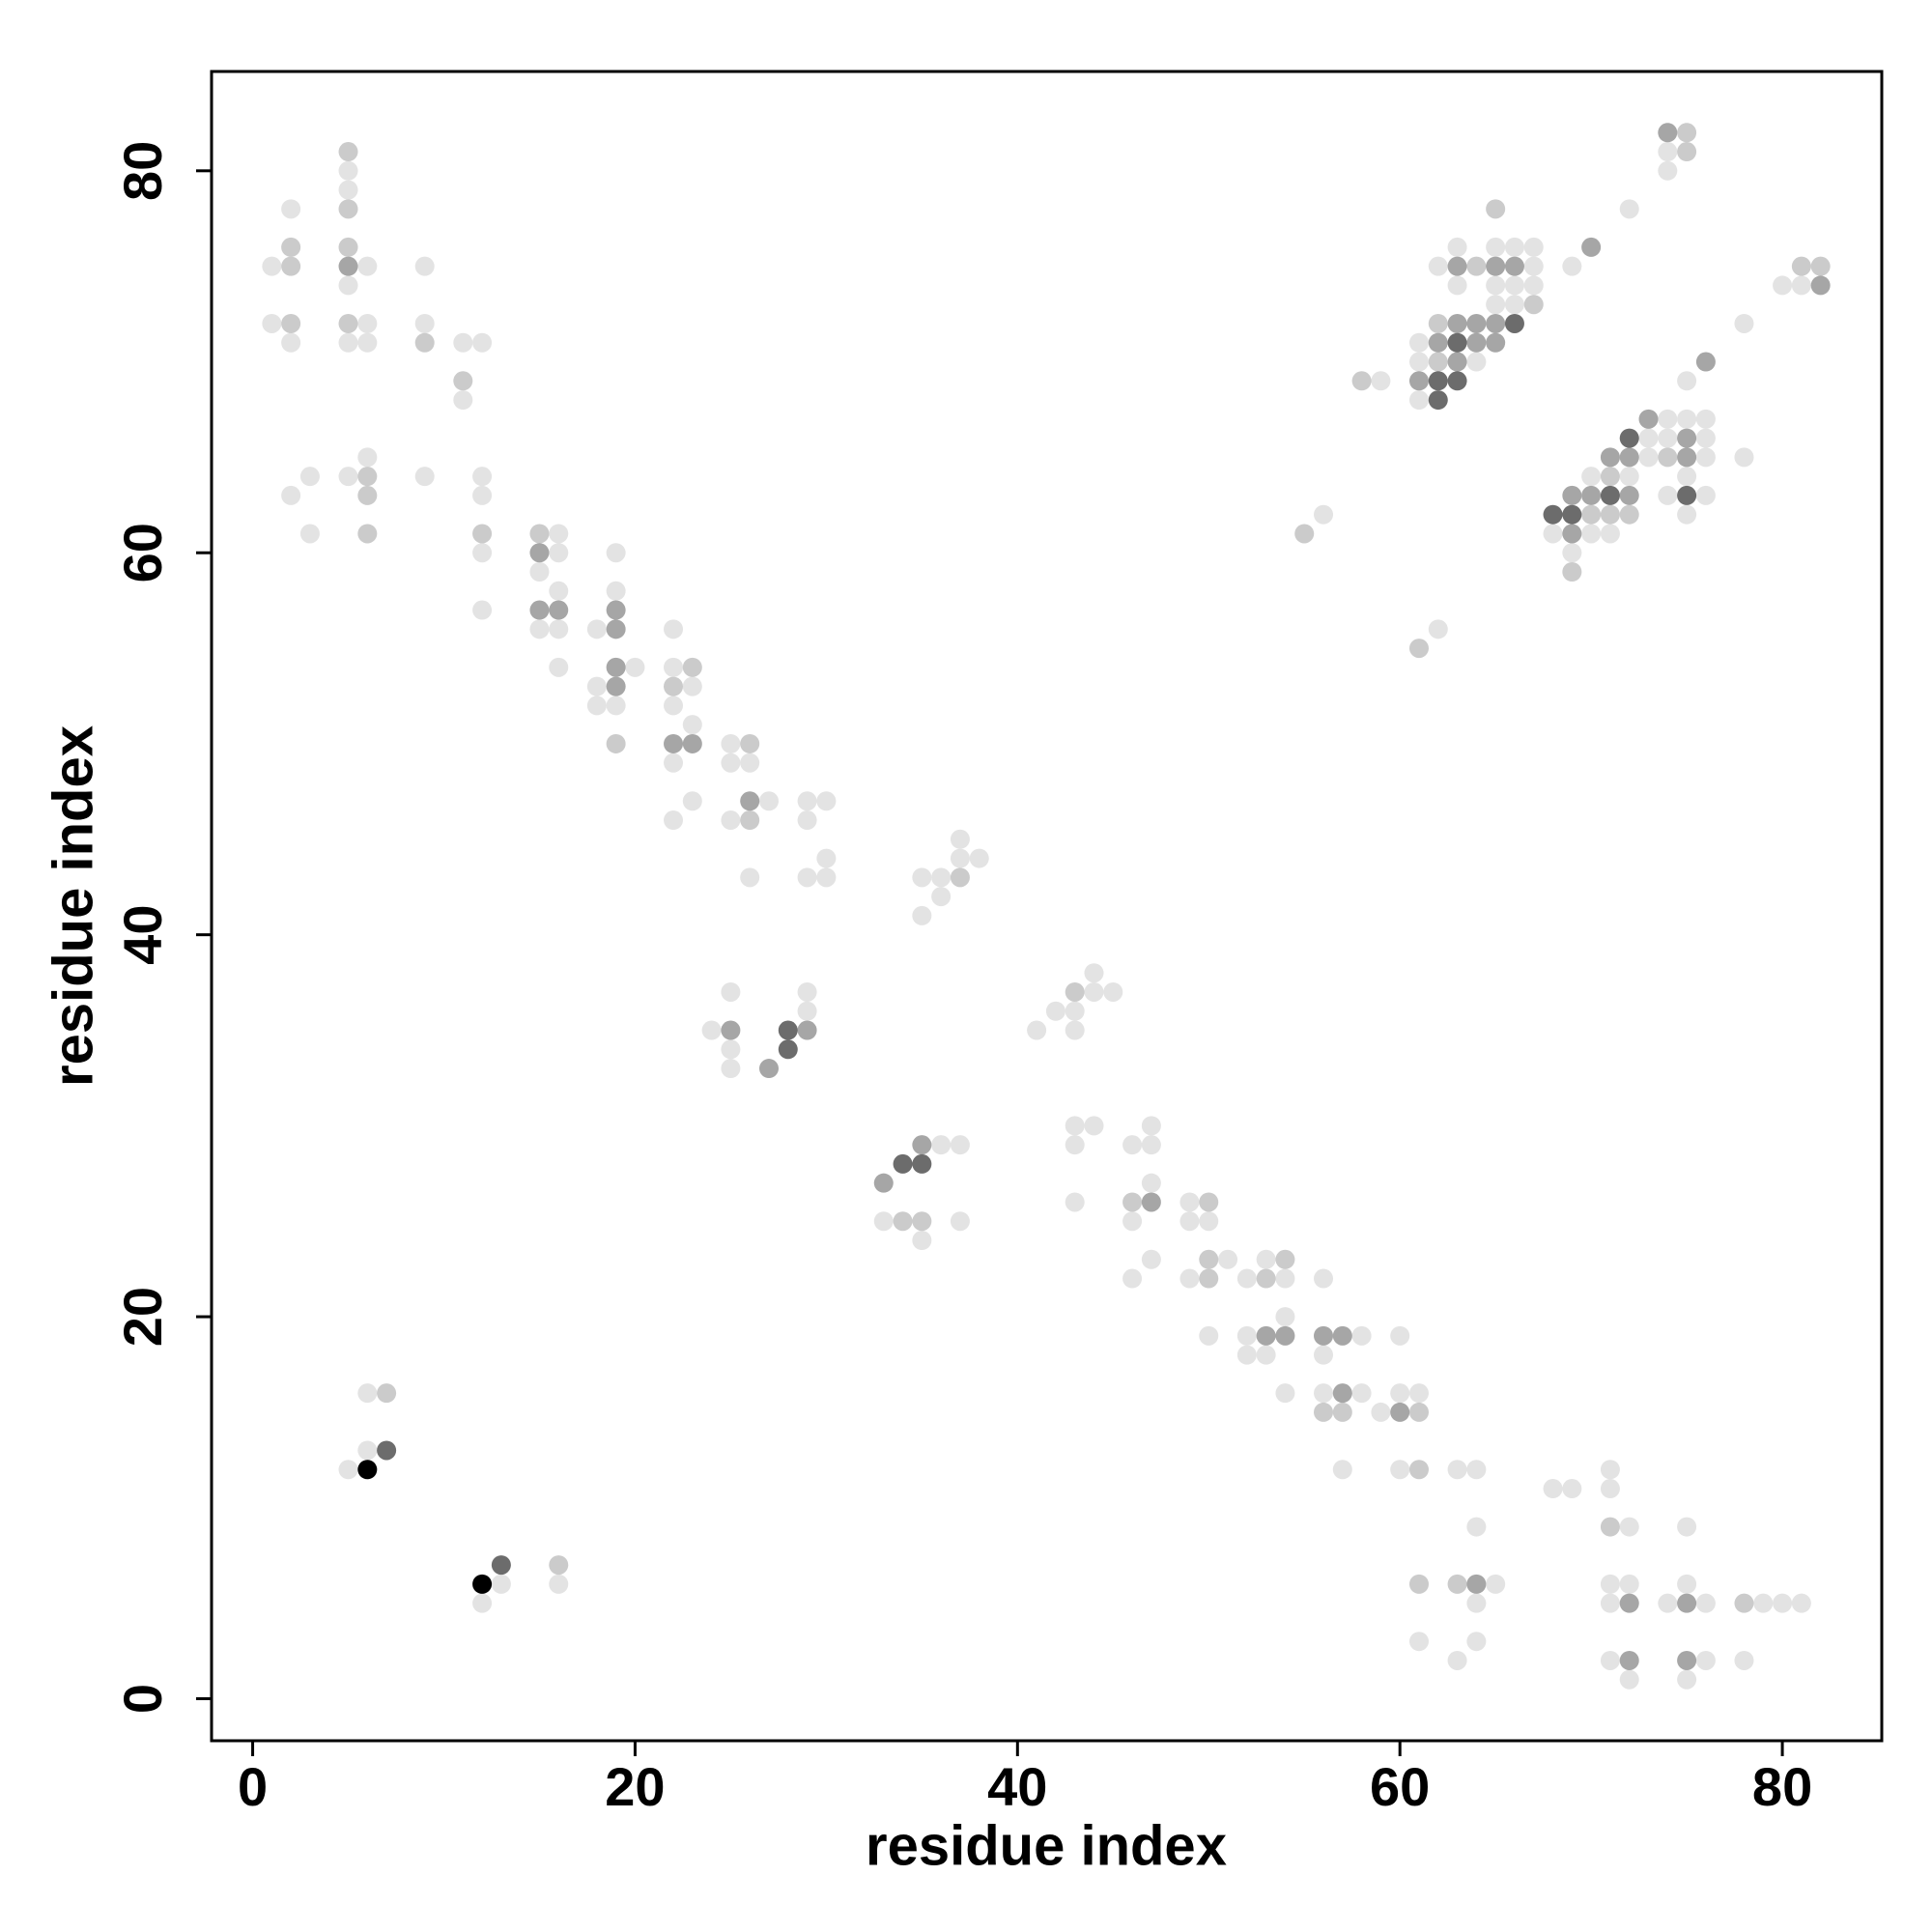 The height and width of the screenshot is (1932, 1932). What do you see at coordinates (1400, 1786) in the screenshot?
I see `x-tick-label: 60` at bounding box center [1400, 1786].